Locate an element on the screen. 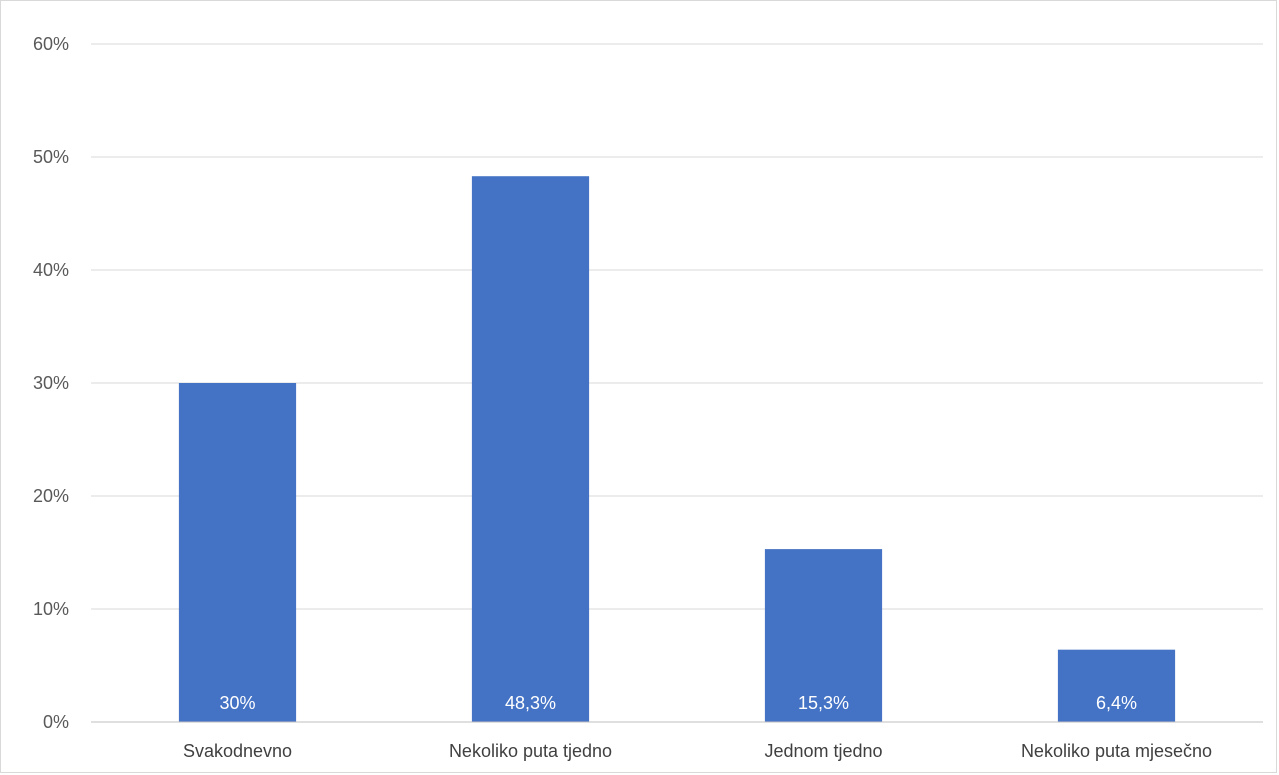 Image resolution: width=1279 pixels, height=775 pixels. x-category-label: Nekoliko puta mjesečno is located at coordinates (1116, 751).